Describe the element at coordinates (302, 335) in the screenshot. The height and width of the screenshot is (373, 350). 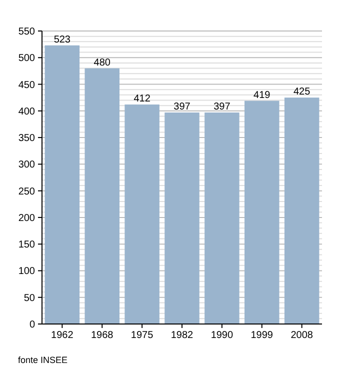
I see `x-tick-label: 2008` at that location.